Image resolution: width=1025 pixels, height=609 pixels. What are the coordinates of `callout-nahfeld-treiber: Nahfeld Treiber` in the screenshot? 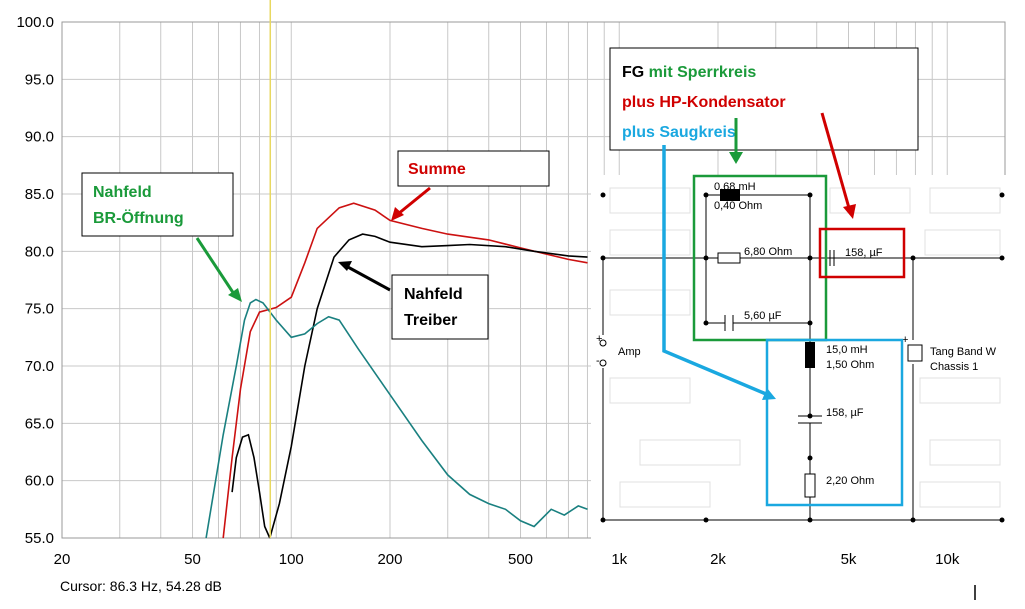 It's located at (413, 300).